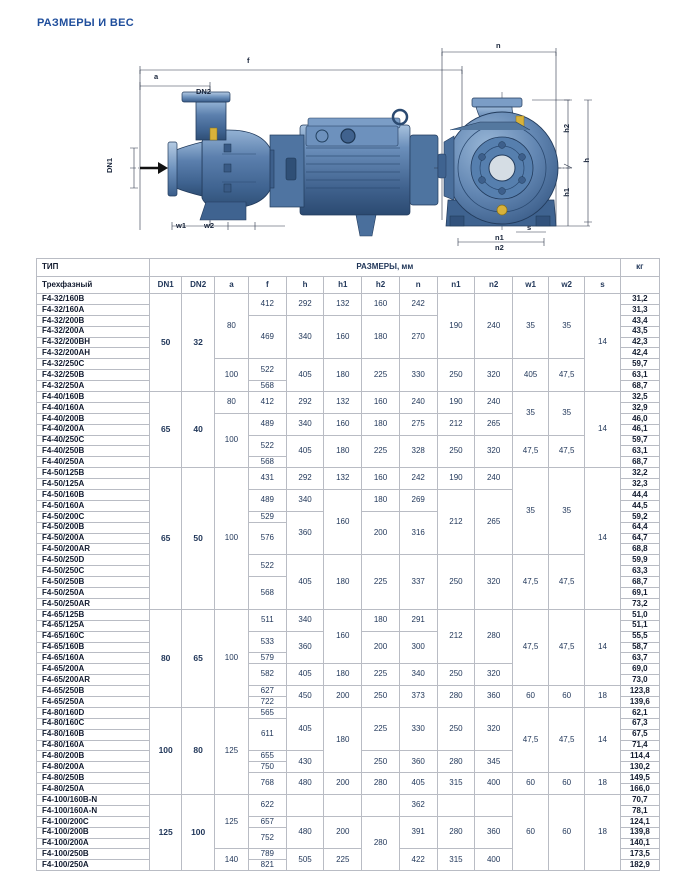  Describe the element at coordinates (348, 658) in the screenshot. I see `table-row: F4-65/160A 579 63,7` at that location.